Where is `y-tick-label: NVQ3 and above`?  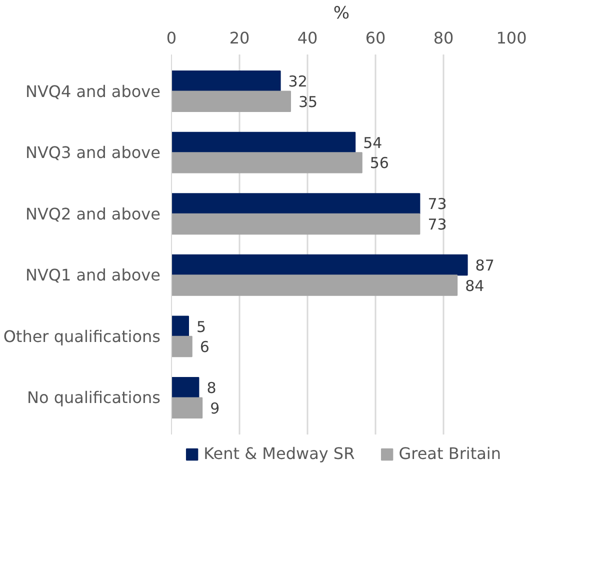 y-tick-label: NVQ3 and above is located at coordinates (93, 152).